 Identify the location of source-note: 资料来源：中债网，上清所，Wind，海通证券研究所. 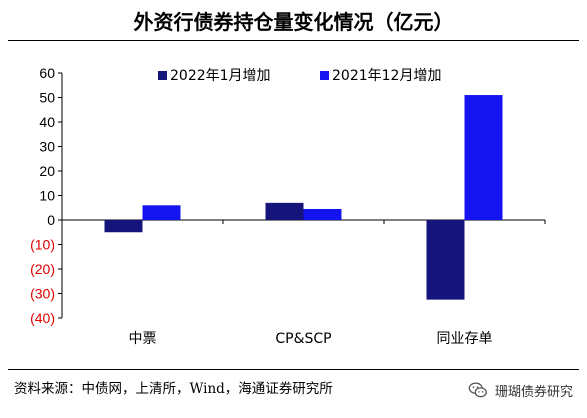
(173, 389).